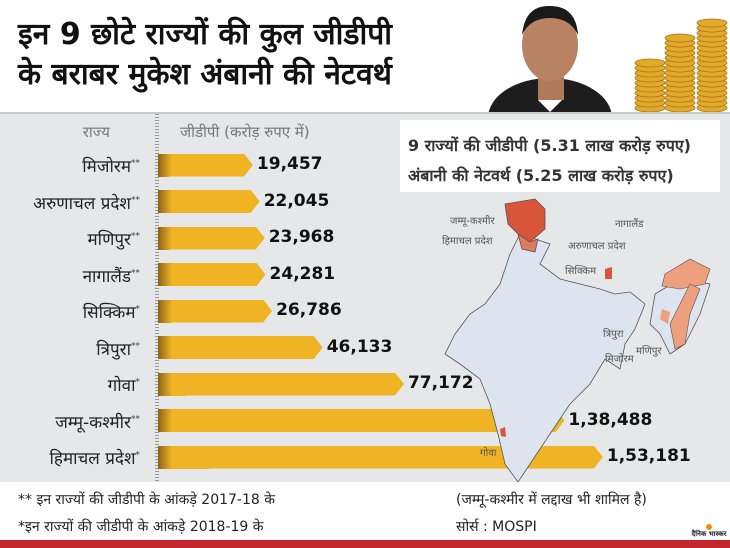 This screenshot has height=548, width=730. I want to click on map-label: हिमाचल प्रदेश, so click(467, 241).